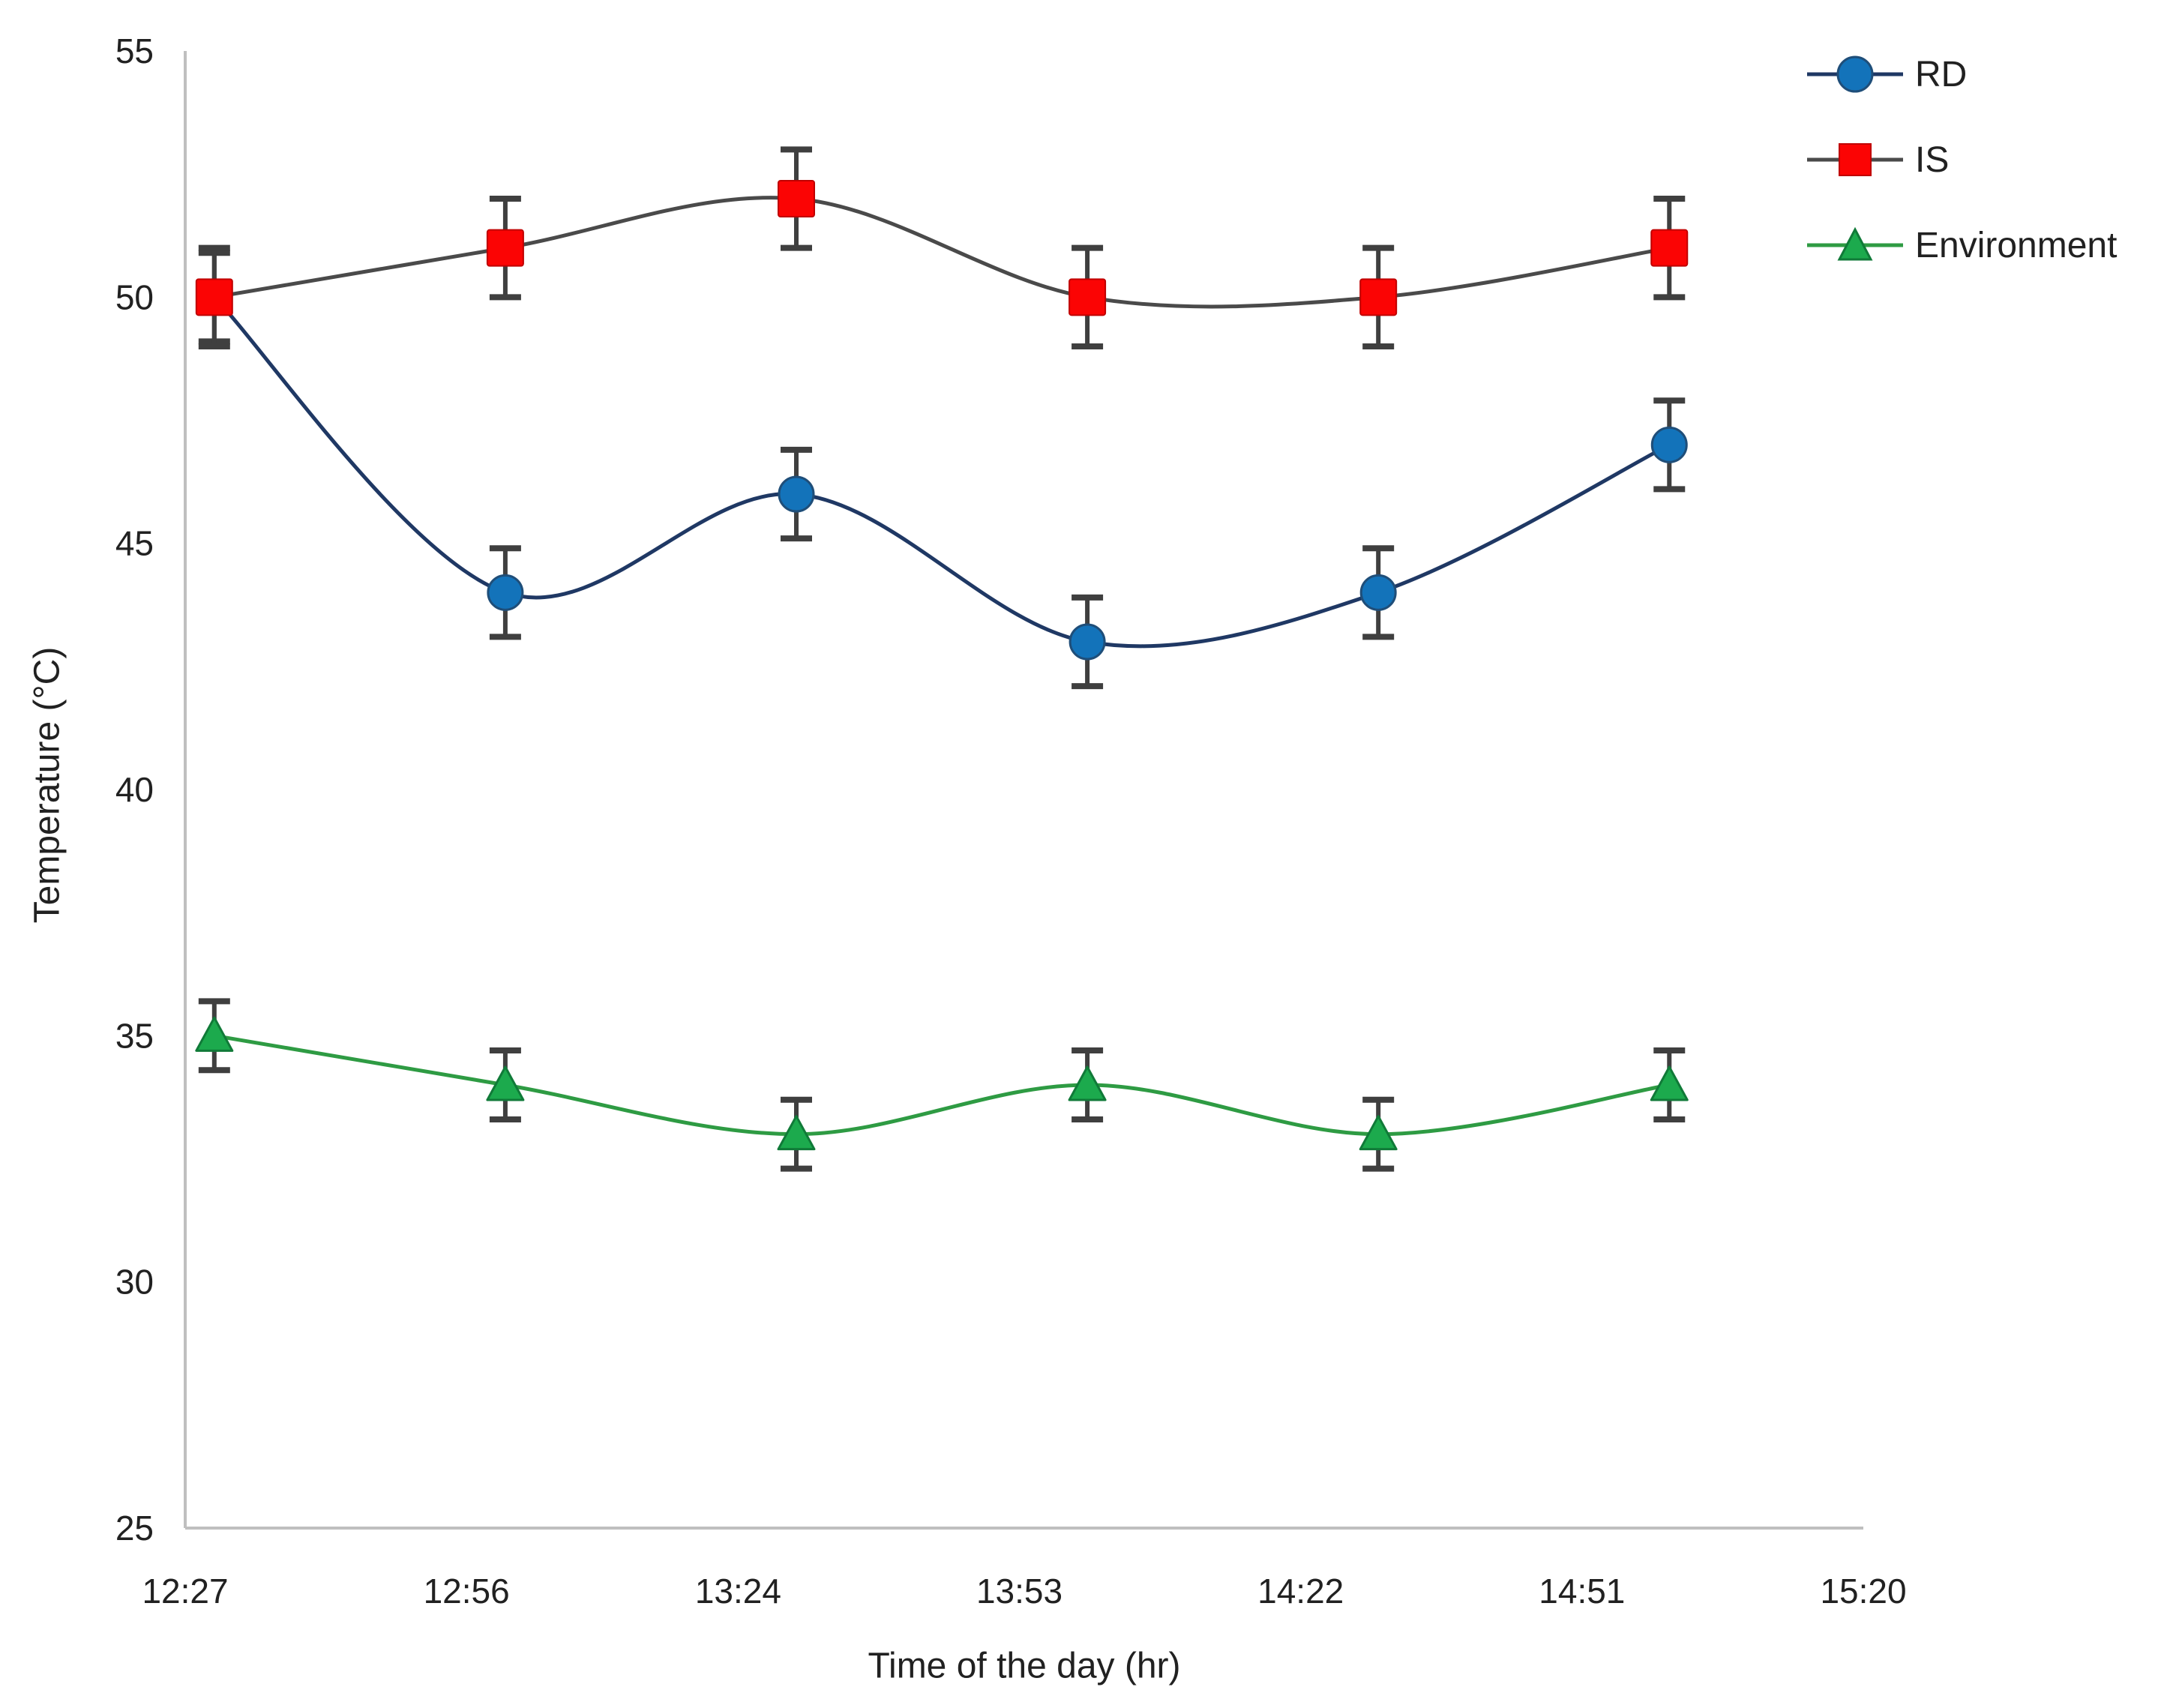  Describe the element at coordinates (1300, 1591) in the screenshot. I see `x-tick-label: 14:22` at that location.